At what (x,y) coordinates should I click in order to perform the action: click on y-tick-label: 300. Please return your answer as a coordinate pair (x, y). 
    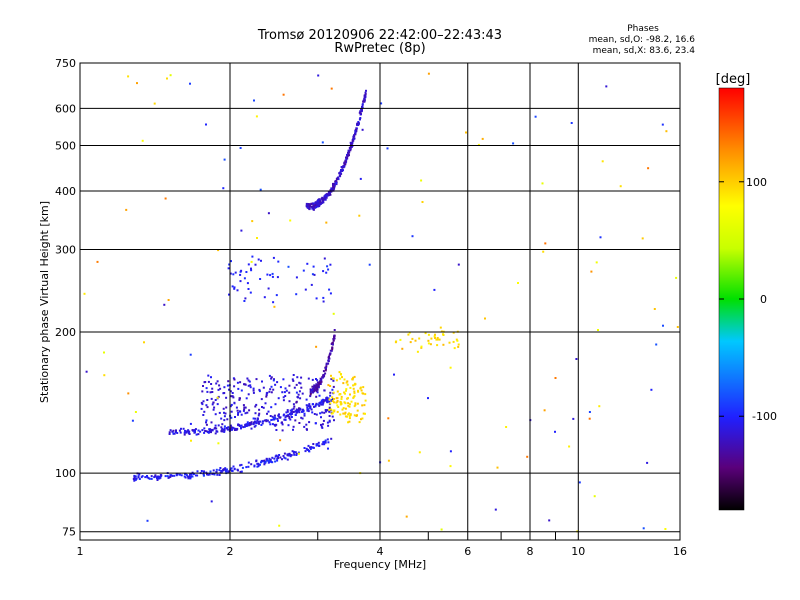
    Looking at the image, I should click on (65, 250).